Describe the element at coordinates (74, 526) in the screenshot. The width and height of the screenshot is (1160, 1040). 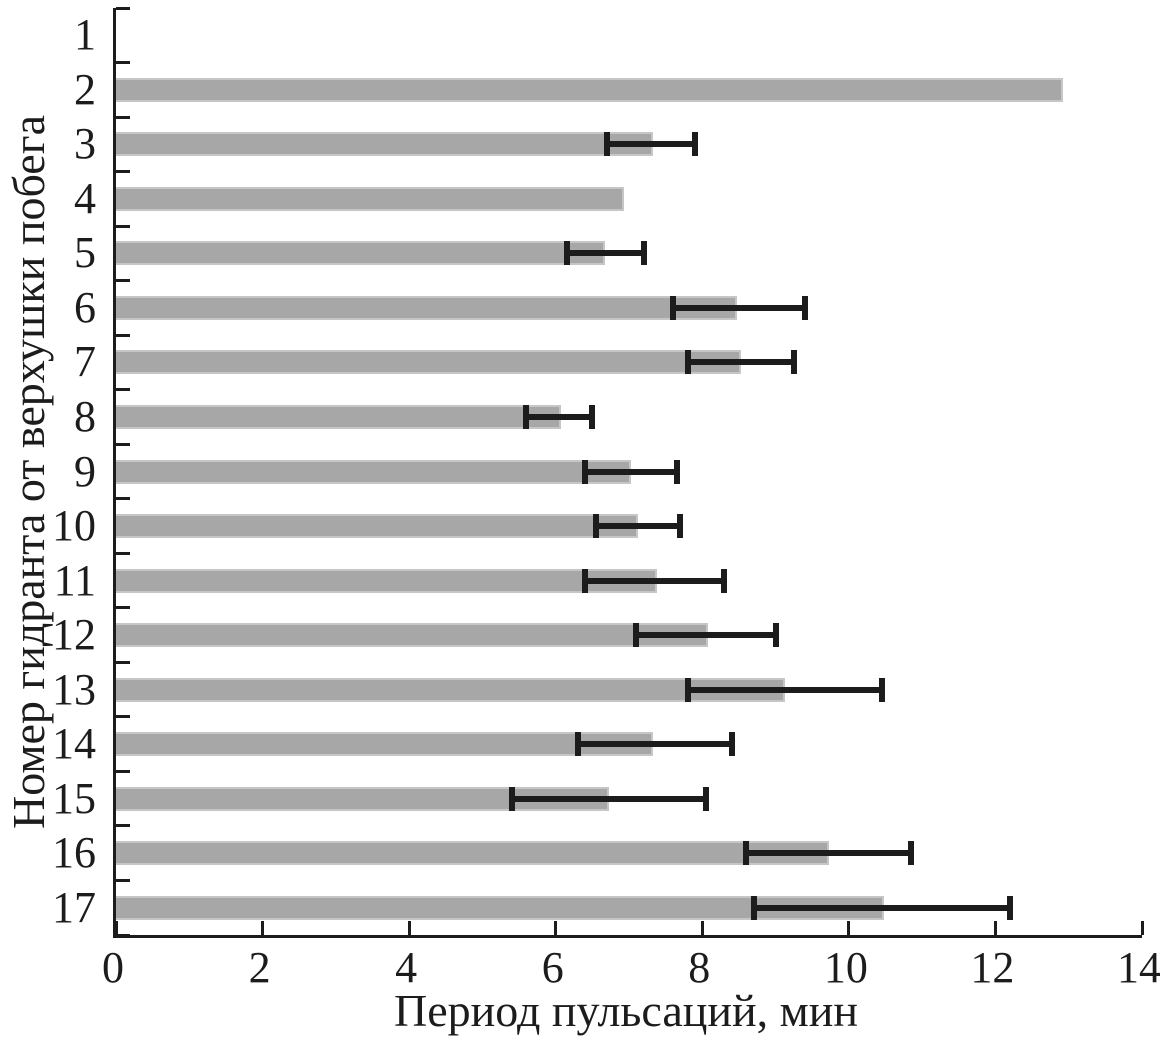
I see `y-tick-label-10: 10` at that location.